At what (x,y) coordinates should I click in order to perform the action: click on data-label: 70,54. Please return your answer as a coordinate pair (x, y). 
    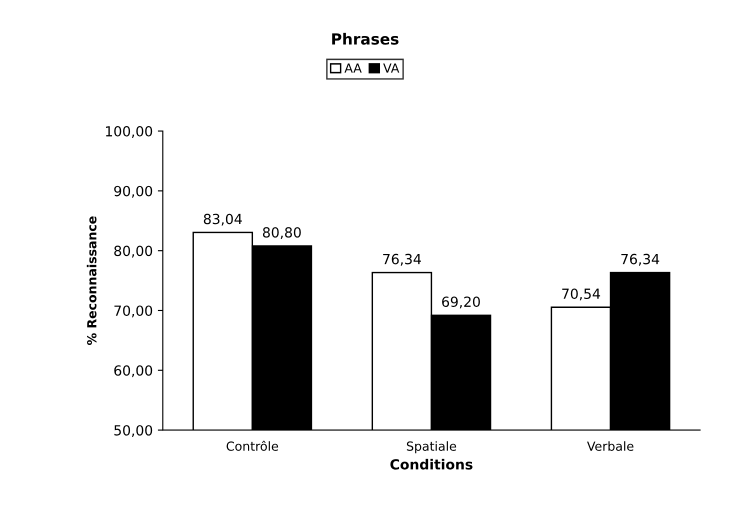
    Looking at the image, I should click on (581, 294).